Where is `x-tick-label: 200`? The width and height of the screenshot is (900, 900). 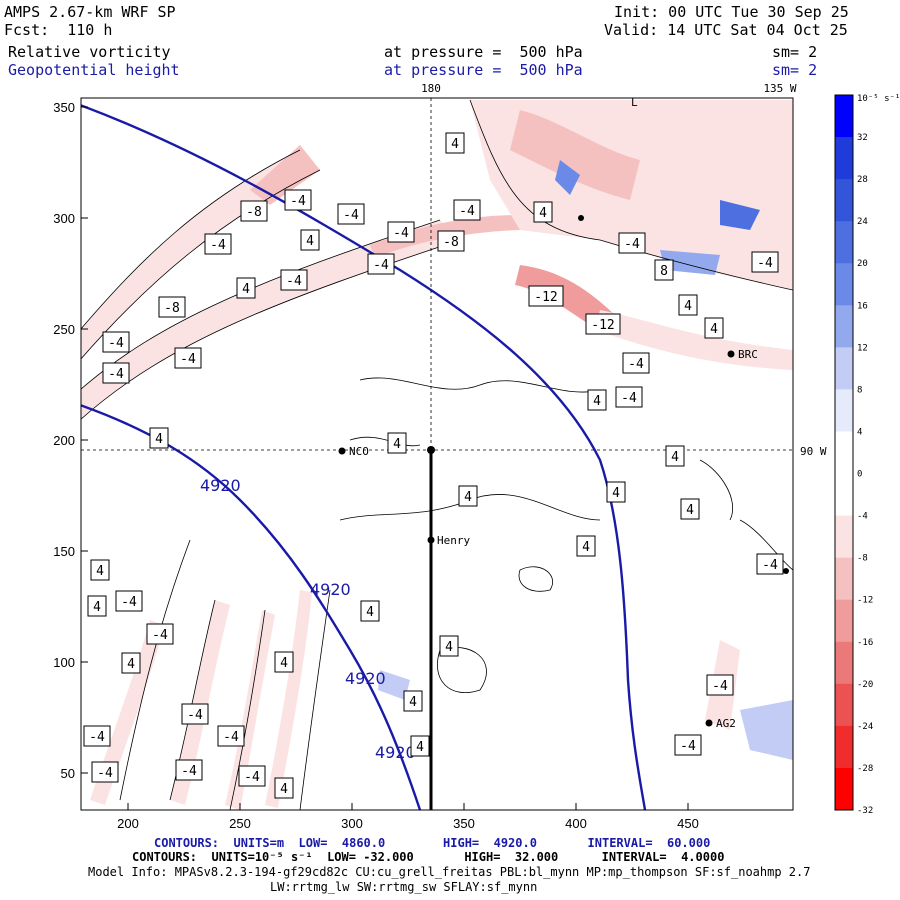 x-tick-label: 200 is located at coordinates (128, 823).